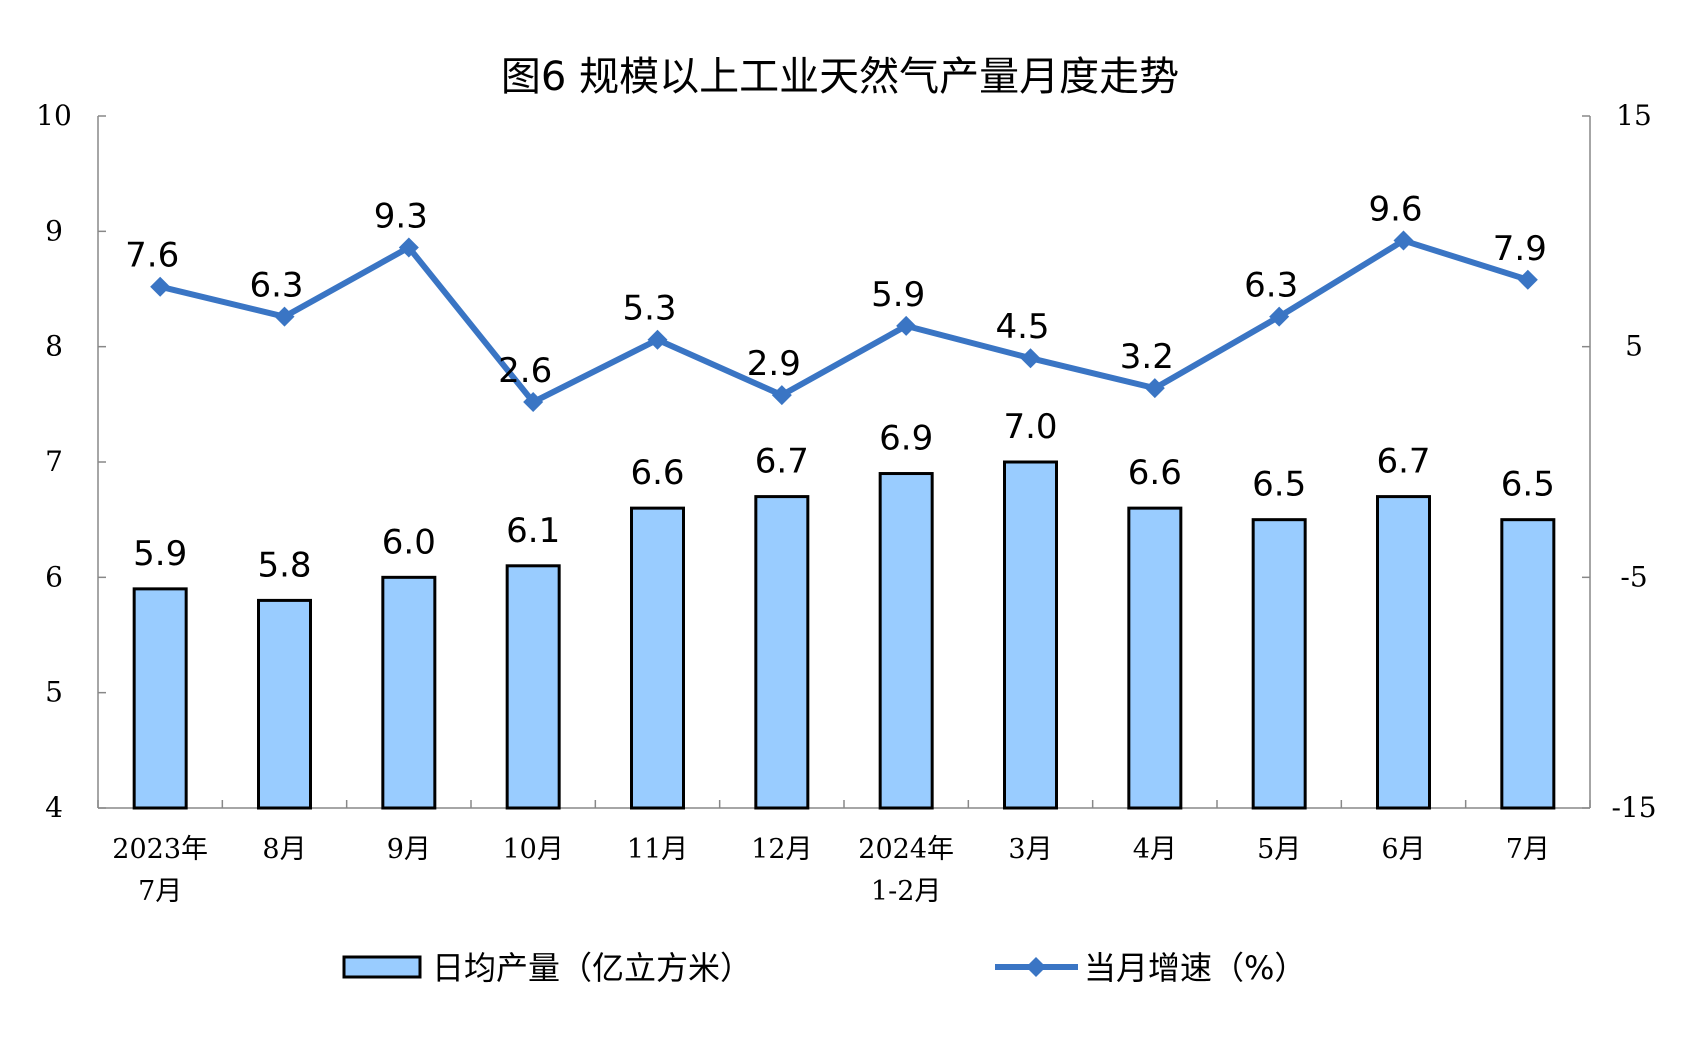 The width and height of the screenshot is (1693, 1061). I want to click on legend-bar-swatch, so click(382, 967).